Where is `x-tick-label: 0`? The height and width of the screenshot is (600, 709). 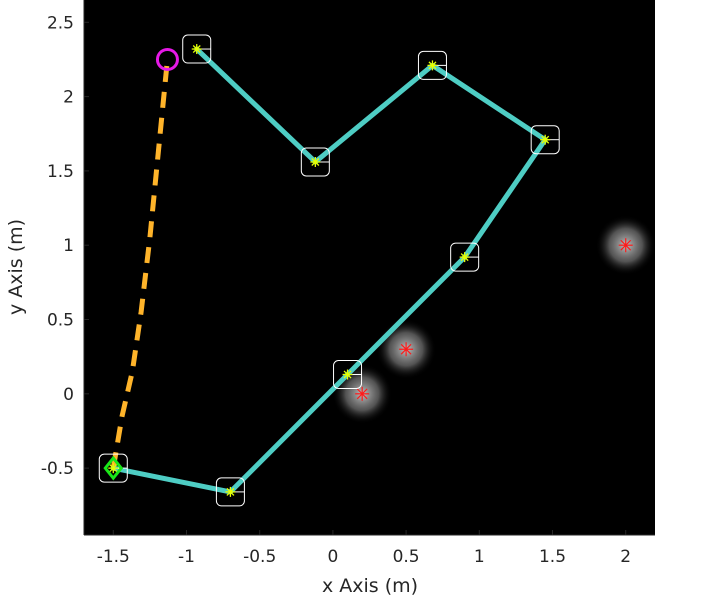 x-tick-label: 0 is located at coordinates (332, 557).